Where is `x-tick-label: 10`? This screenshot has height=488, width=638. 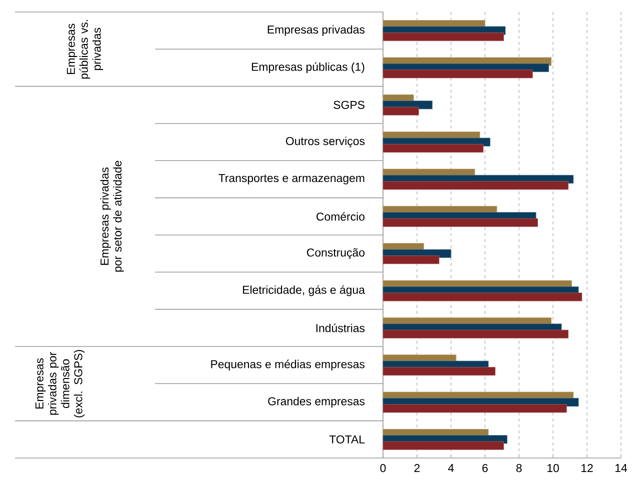
x-tick-label: 10 is located at coordinates (553, 468).